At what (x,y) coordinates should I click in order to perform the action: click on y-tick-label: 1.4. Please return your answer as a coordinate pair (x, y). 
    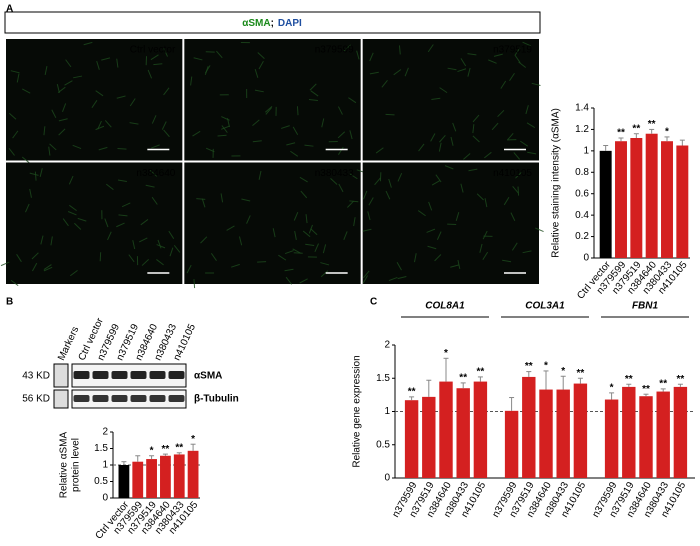
    Looking at the image, I should click on (582, 108).